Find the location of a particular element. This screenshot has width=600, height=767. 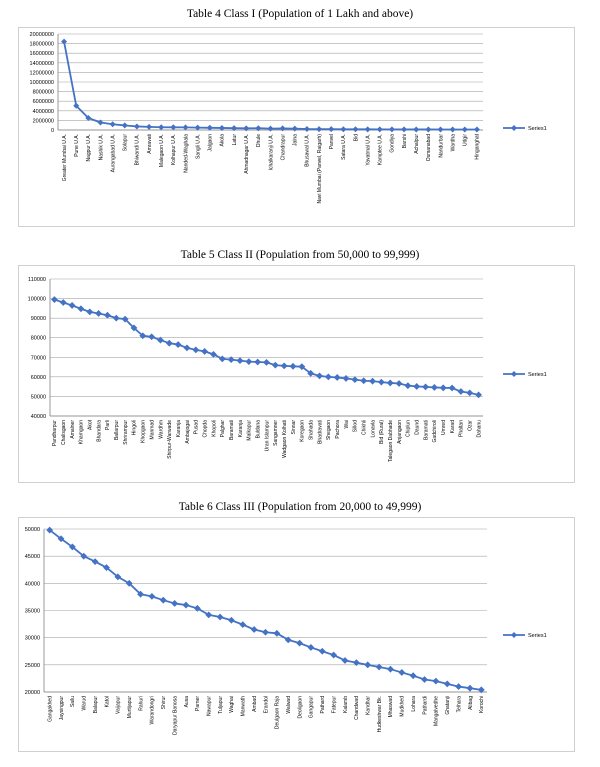

chart2-category-label: Pachora is located at coordinates (338, 429).